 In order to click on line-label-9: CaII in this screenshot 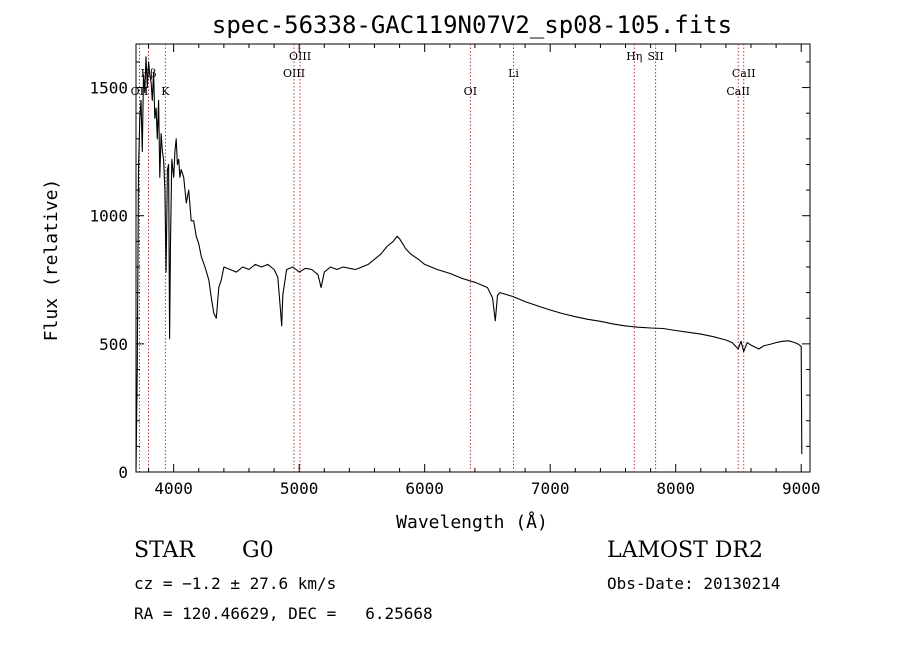, I will do `click(744, 73)`.